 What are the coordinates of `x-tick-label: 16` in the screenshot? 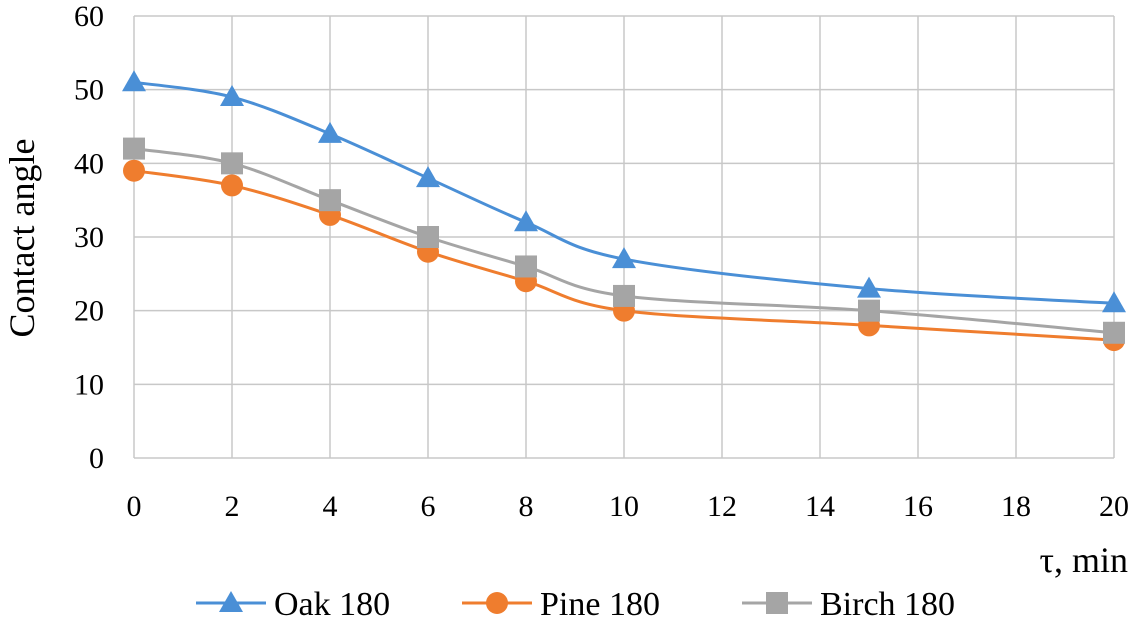 It's located at (918, 506).